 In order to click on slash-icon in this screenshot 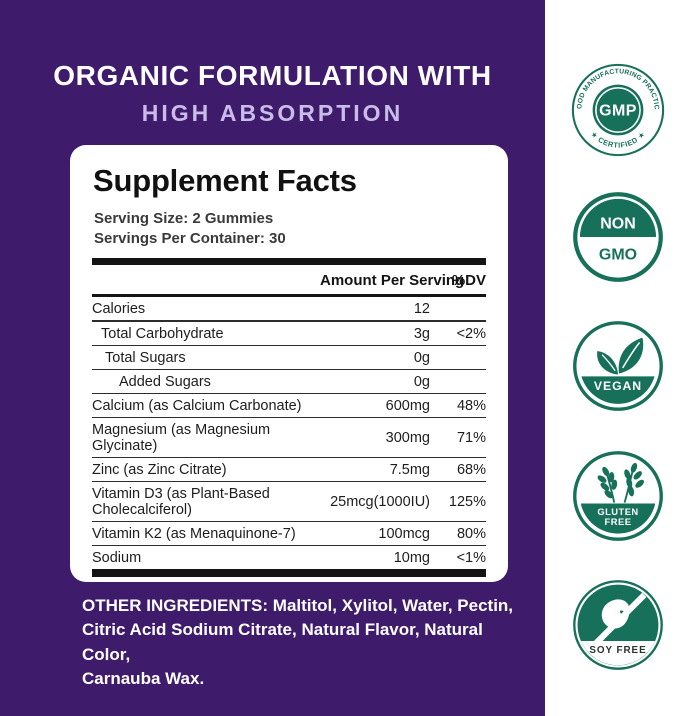, I will do `click(619, 620)`.